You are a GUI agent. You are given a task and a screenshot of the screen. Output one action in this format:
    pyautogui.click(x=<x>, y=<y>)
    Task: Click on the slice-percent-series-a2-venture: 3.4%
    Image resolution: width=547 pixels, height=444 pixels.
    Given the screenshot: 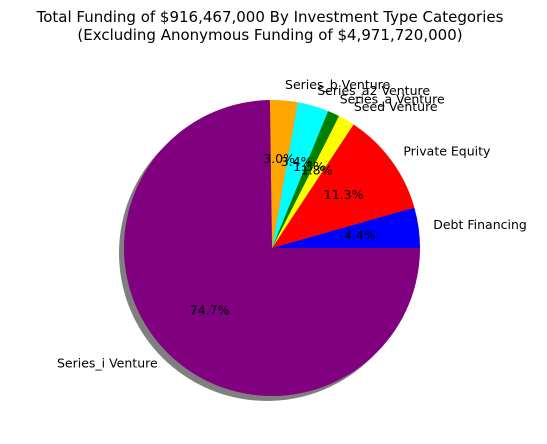 What is the action you would take?
    pyautogui.click(x=297, y=161)
    